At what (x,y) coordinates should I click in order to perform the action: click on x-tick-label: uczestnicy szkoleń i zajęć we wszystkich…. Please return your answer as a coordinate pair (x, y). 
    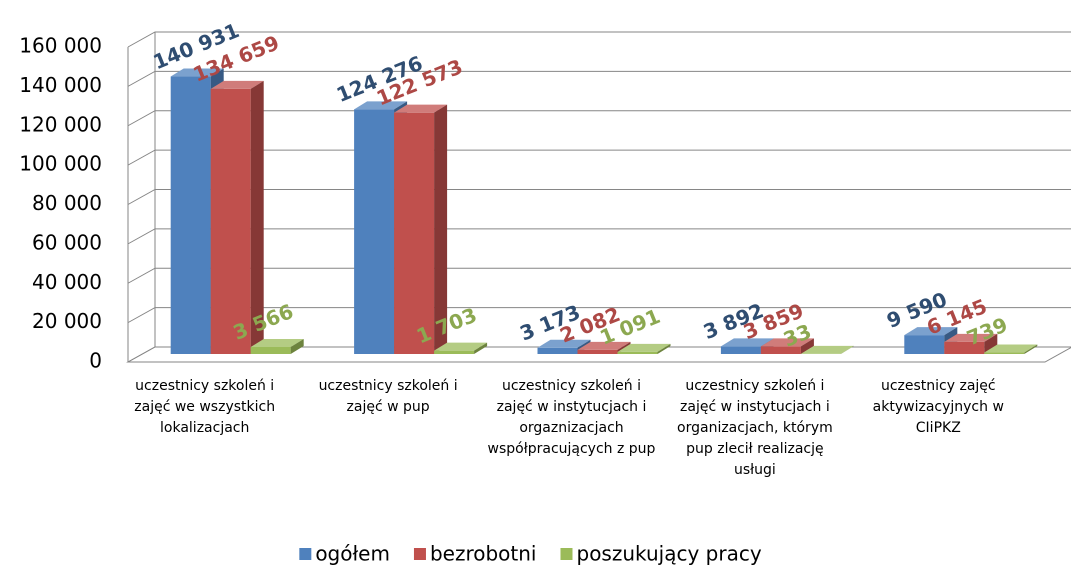
    Looking at the image, I should click on (205, 407).